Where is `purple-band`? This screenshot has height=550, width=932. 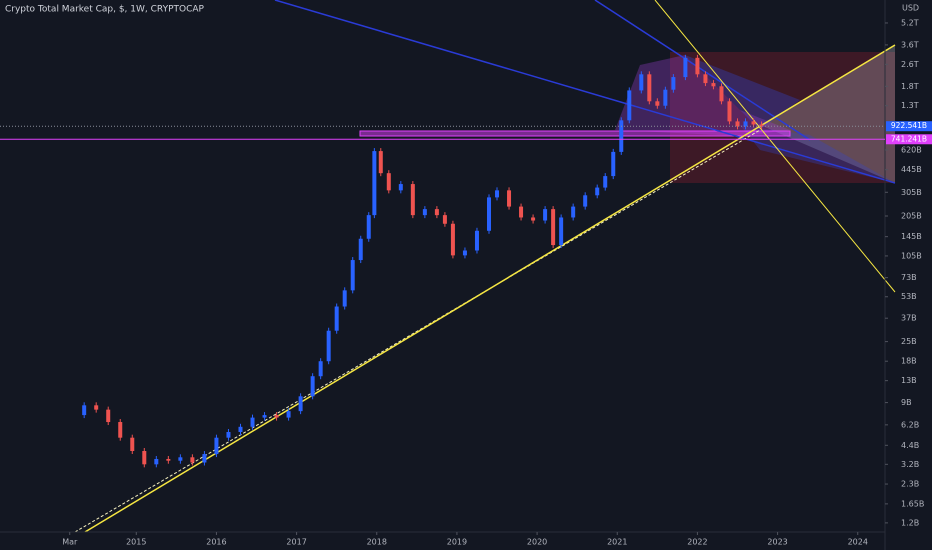
purple-band is located at coordinates (575, 133).